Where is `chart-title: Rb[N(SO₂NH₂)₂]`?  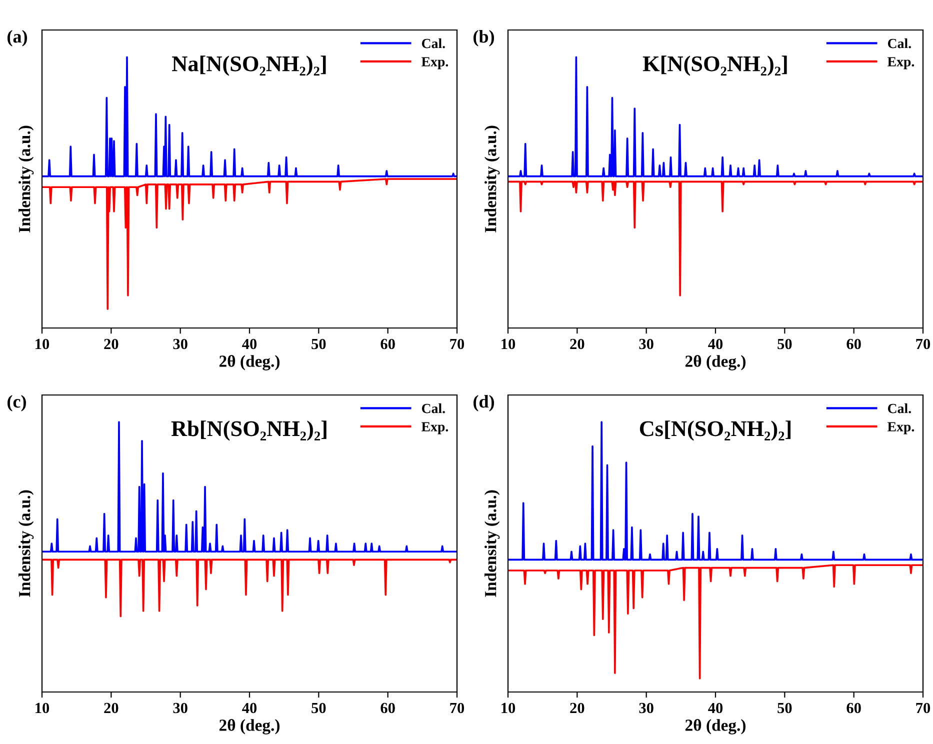
chart-title: Rb[N(SO₂NH₂)₂] is located at coordinates (248, 430).